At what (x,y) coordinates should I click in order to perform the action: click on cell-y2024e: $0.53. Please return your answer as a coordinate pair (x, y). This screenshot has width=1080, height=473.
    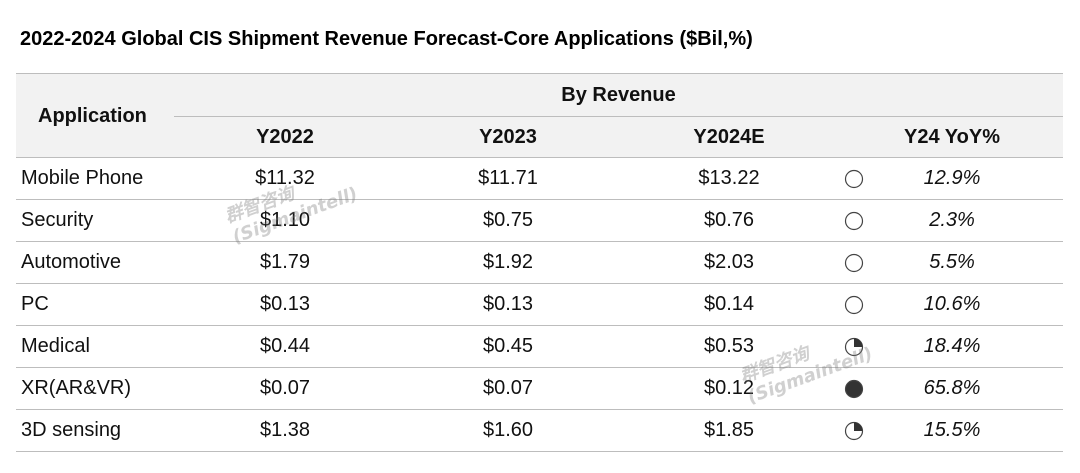
    Looking at the image, I should click on (729, 346).